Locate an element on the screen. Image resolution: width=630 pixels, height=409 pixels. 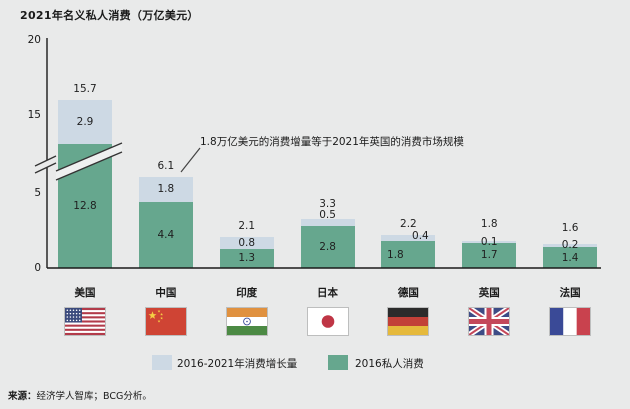
bar-france-base-segment is located at coordinates (570, 257).